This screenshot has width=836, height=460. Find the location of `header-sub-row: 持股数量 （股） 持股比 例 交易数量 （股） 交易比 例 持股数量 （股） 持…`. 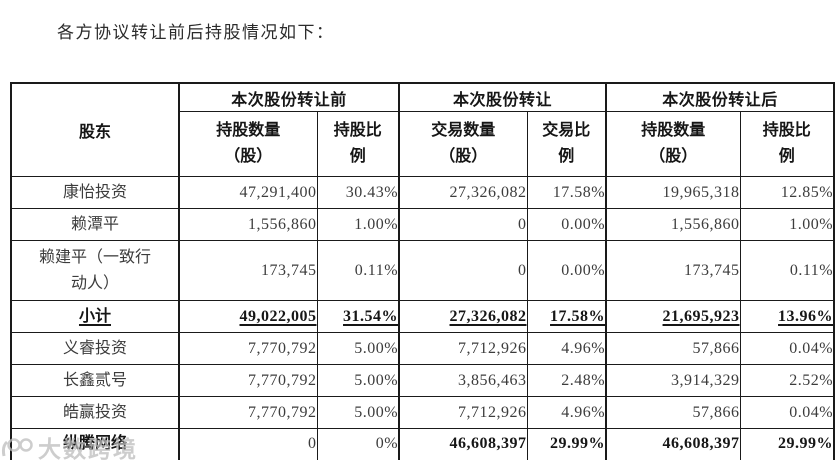

header-sub-row: 持股数量 （股） 持股比 例 交易数量 （股） 交易比 例 持股数量 （股） 持… is located at coordinates (423, 144).